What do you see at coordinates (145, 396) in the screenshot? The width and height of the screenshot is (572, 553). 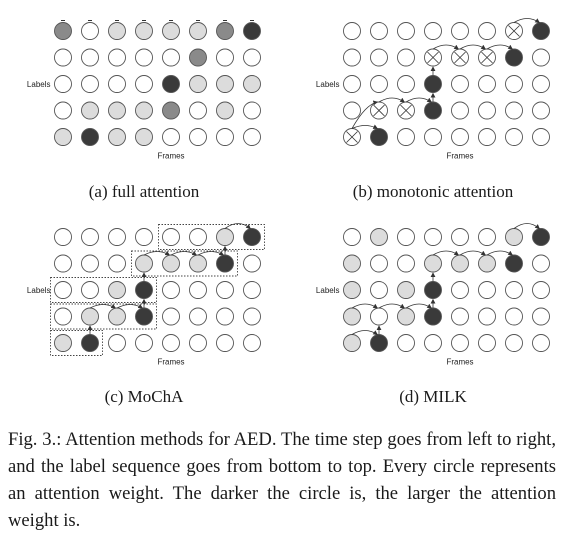 I see `panel-caption: (c) MoChA` at bounding box center [145, 396].